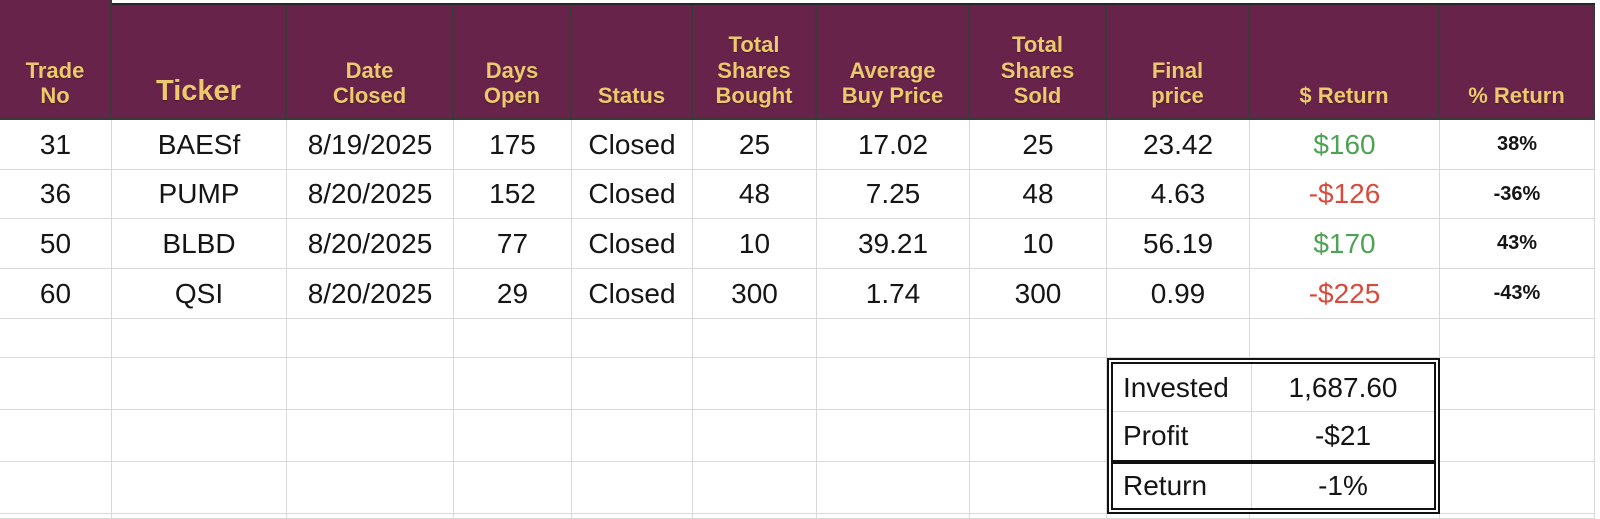  What do you see at coordinates (1343, 485) in the screenshot?
I see `return-value: -1%` at bounding box center [1343, 485].